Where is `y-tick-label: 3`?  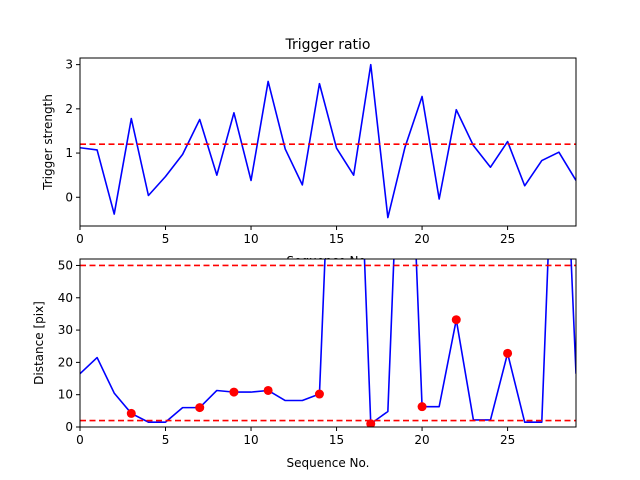
y-tick-label: 3 is located at coordinates (69, 65).